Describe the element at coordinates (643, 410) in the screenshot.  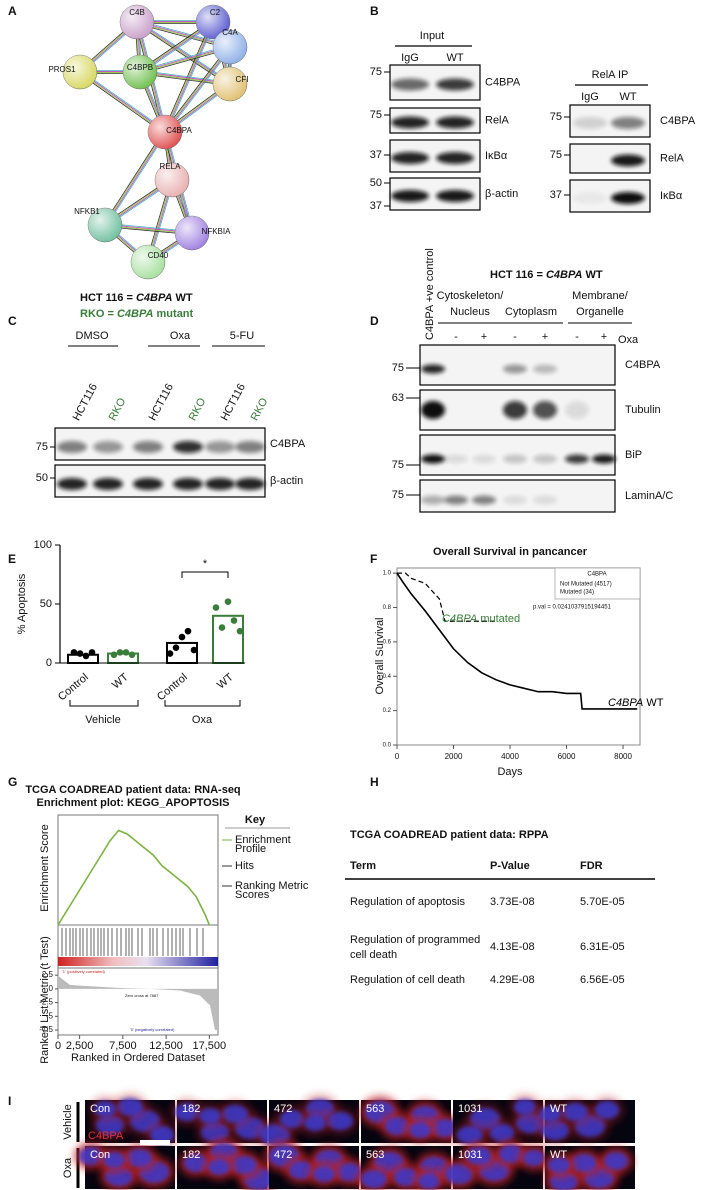
I see `band-label: Tubulin` at that location.